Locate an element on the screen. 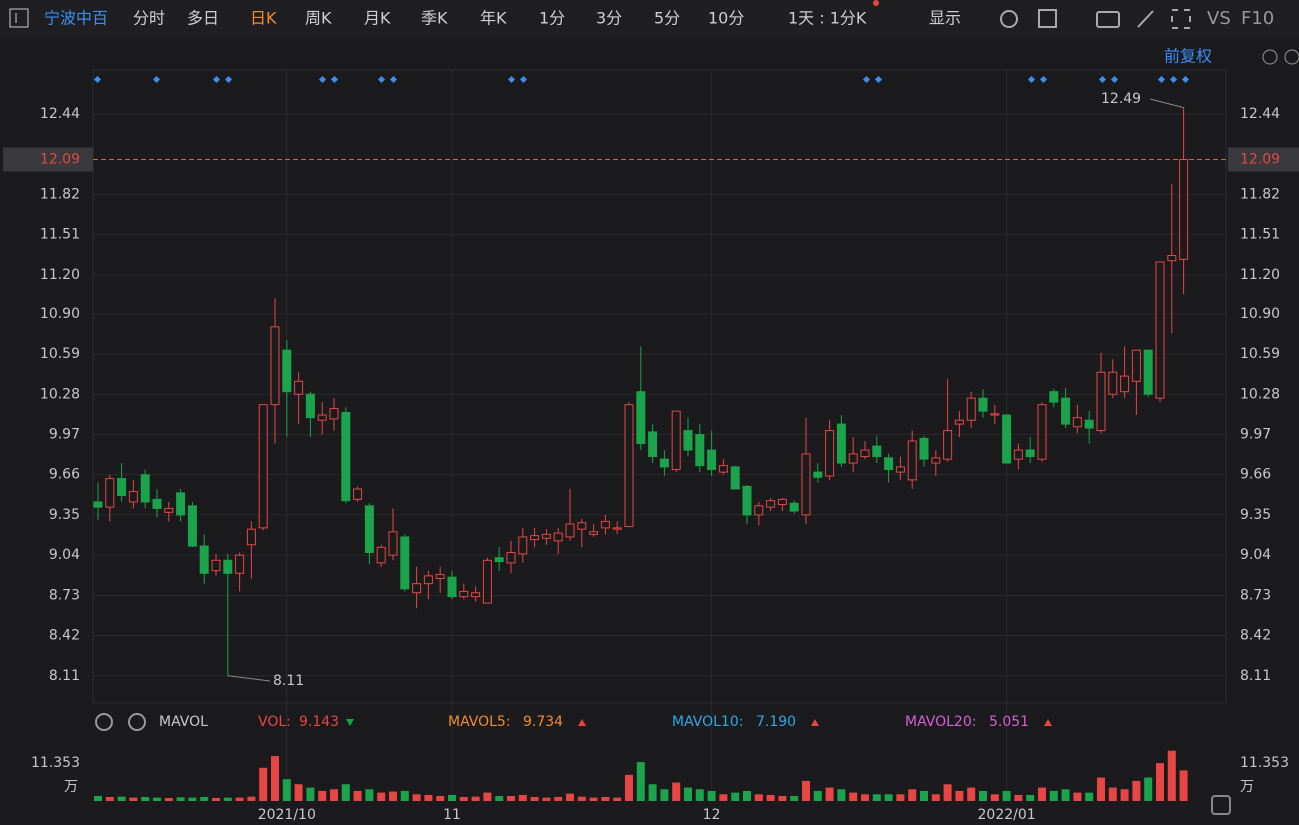 The height and width of the screenshot is (825, 1299). y-tick-label: 10.59 is located at coordinates (60, 354).